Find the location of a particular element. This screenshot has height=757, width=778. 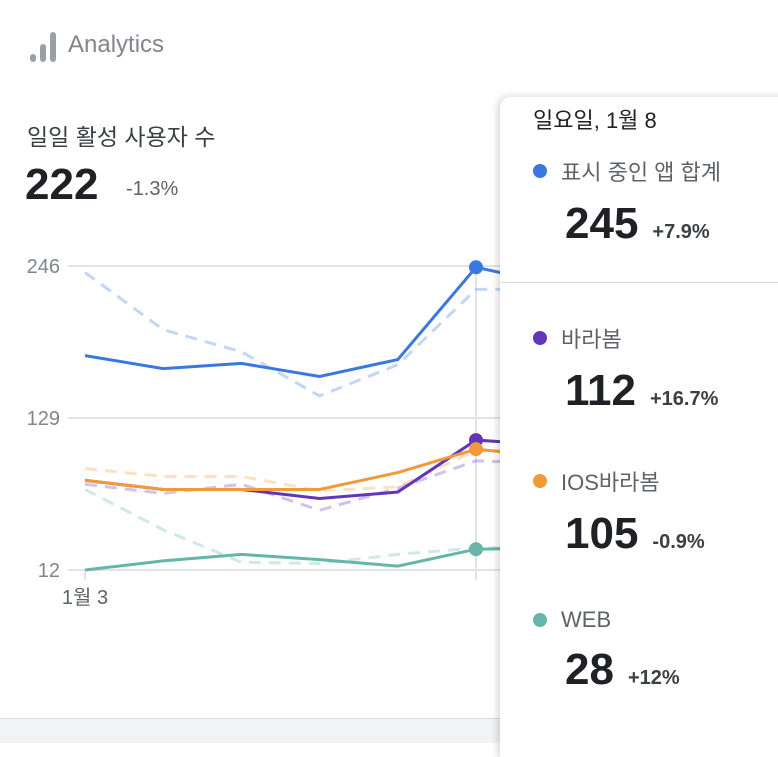

entry-label: IOS바라봄 is located at coordinates (610, 482).